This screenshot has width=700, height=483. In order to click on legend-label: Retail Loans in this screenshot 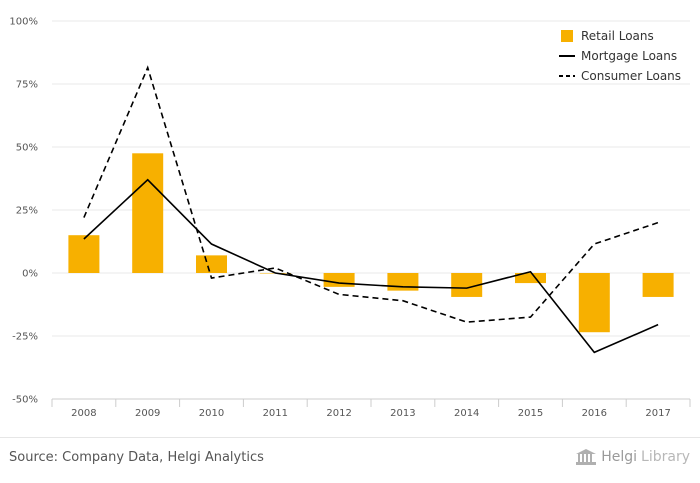, I will do `click(617, 36)`.